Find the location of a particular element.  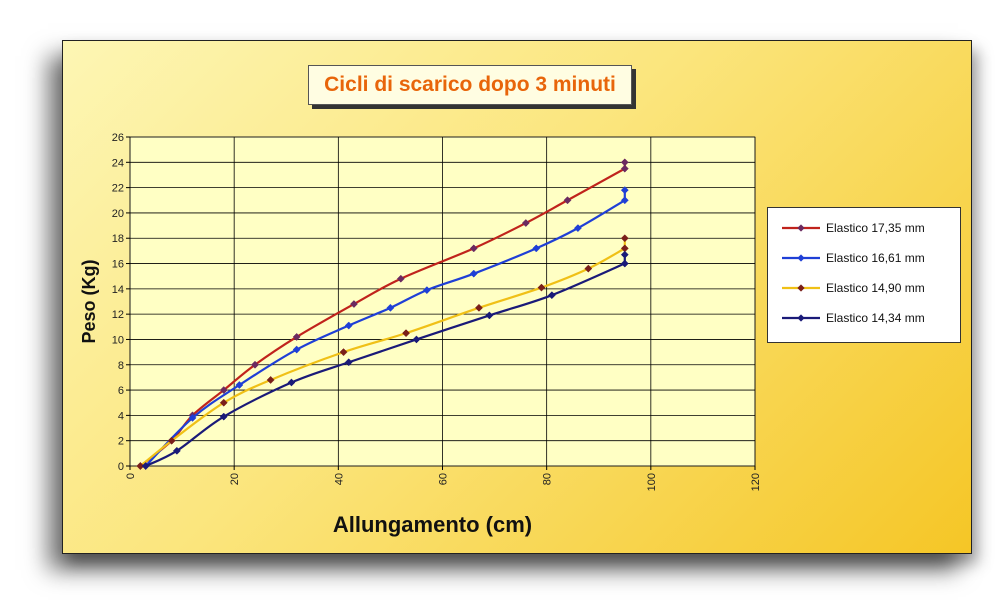

legend-label: Elastico 16,61 mm is located at coordinates (875, 258).